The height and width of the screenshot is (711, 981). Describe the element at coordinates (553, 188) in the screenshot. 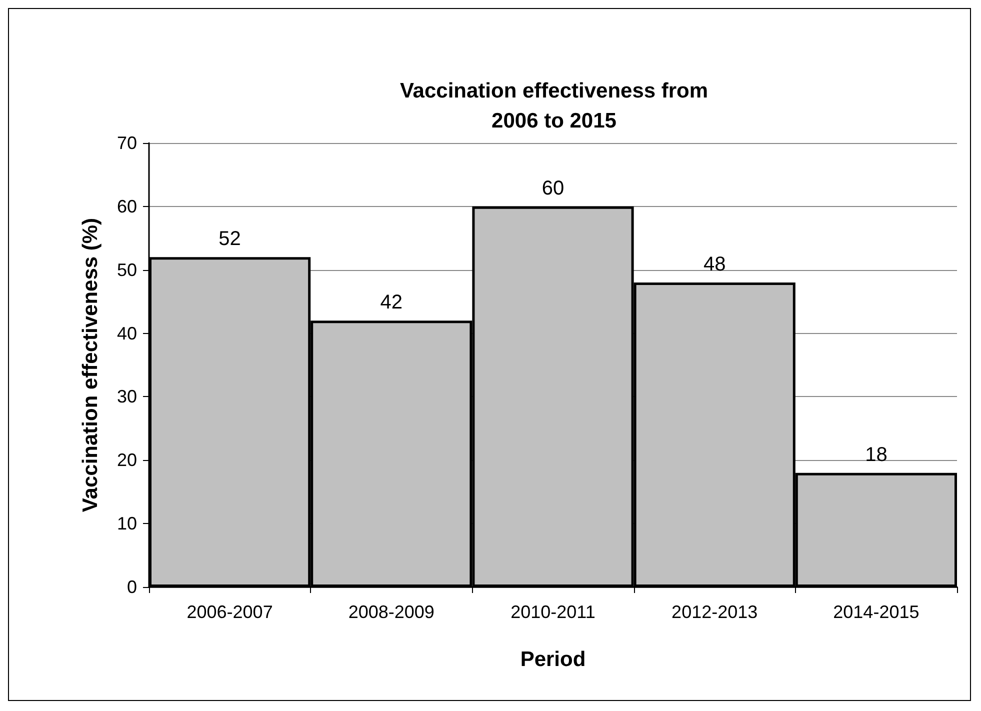

I see `data-label: 60` at that location.